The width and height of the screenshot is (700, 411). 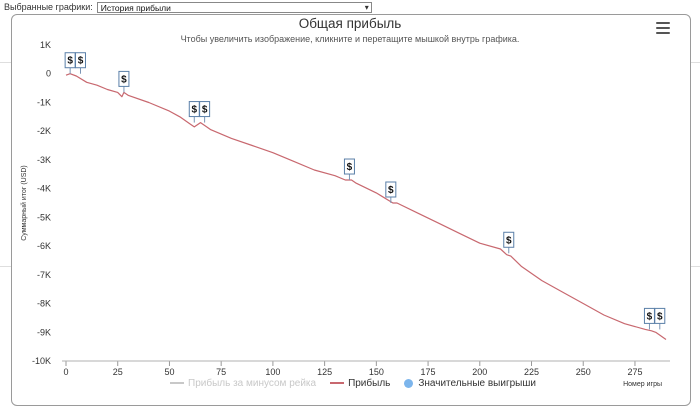 What do you see at coordinates (65, 372) in the screenshot?
I see `x-tick-label: 0` at bounding box center [65, 372].